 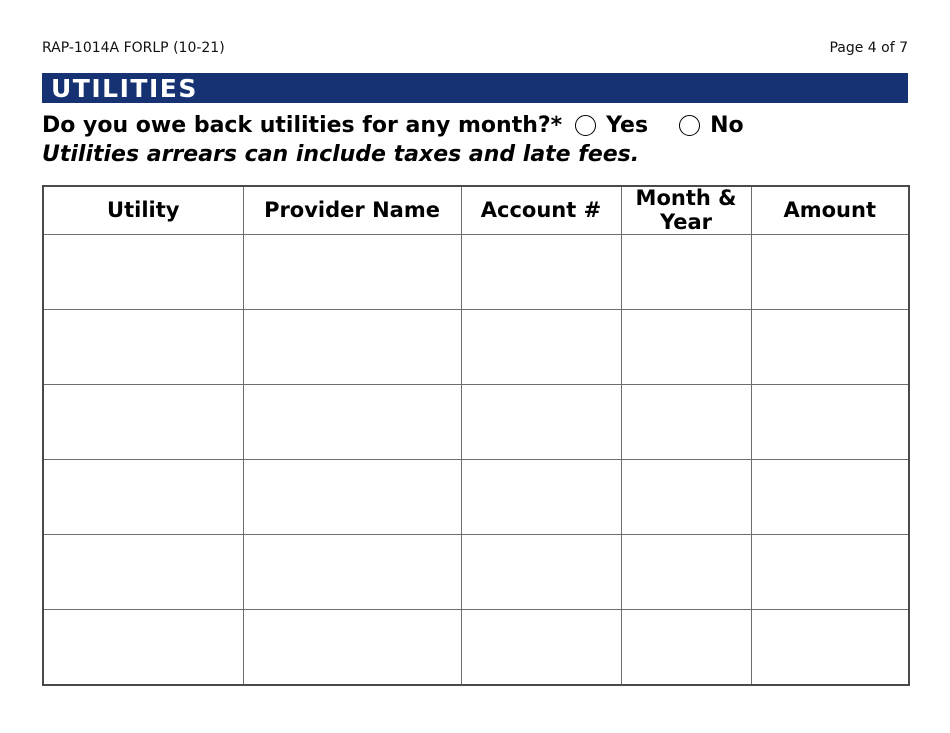 What do you see at coordinates (627, 125) in the screenshot?
I see `radio-yes-label: Yes` at bounding box center [627, 125].